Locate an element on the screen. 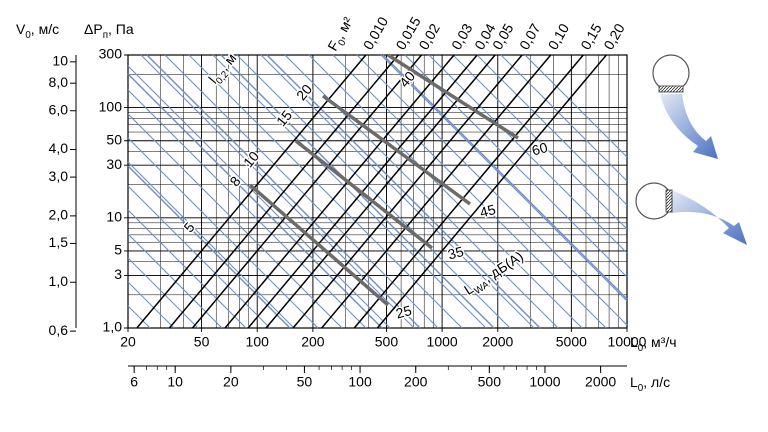 This screenshot has height=432, width=768. x2-tick-label: 100 is located at coordinates (360, 382).